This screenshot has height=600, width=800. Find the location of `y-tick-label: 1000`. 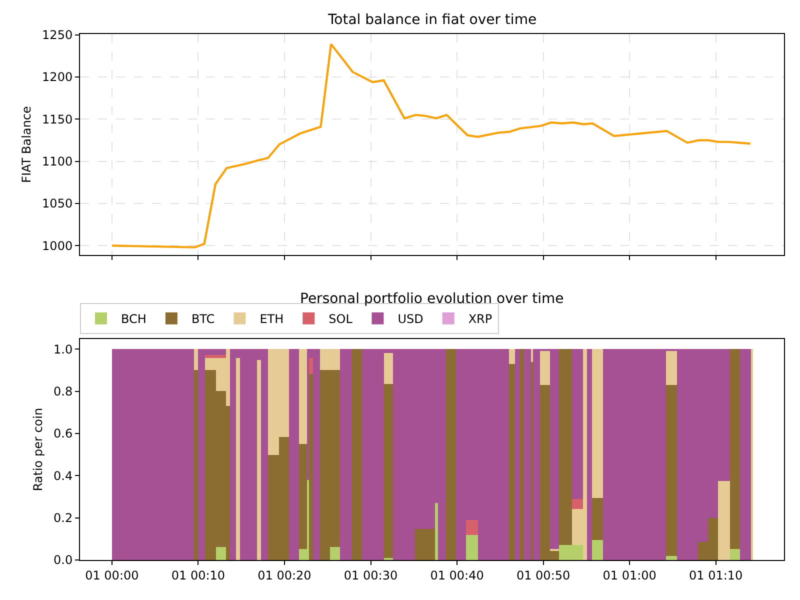

y-tick-label: 1000 is located at coordinates (57, 245).